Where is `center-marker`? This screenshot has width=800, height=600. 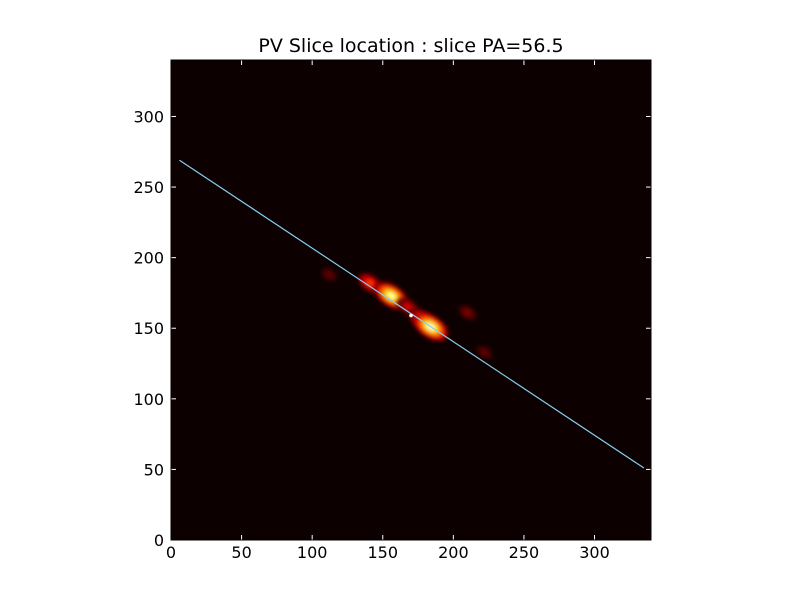
center-marker is located at coordinates (411, 315).